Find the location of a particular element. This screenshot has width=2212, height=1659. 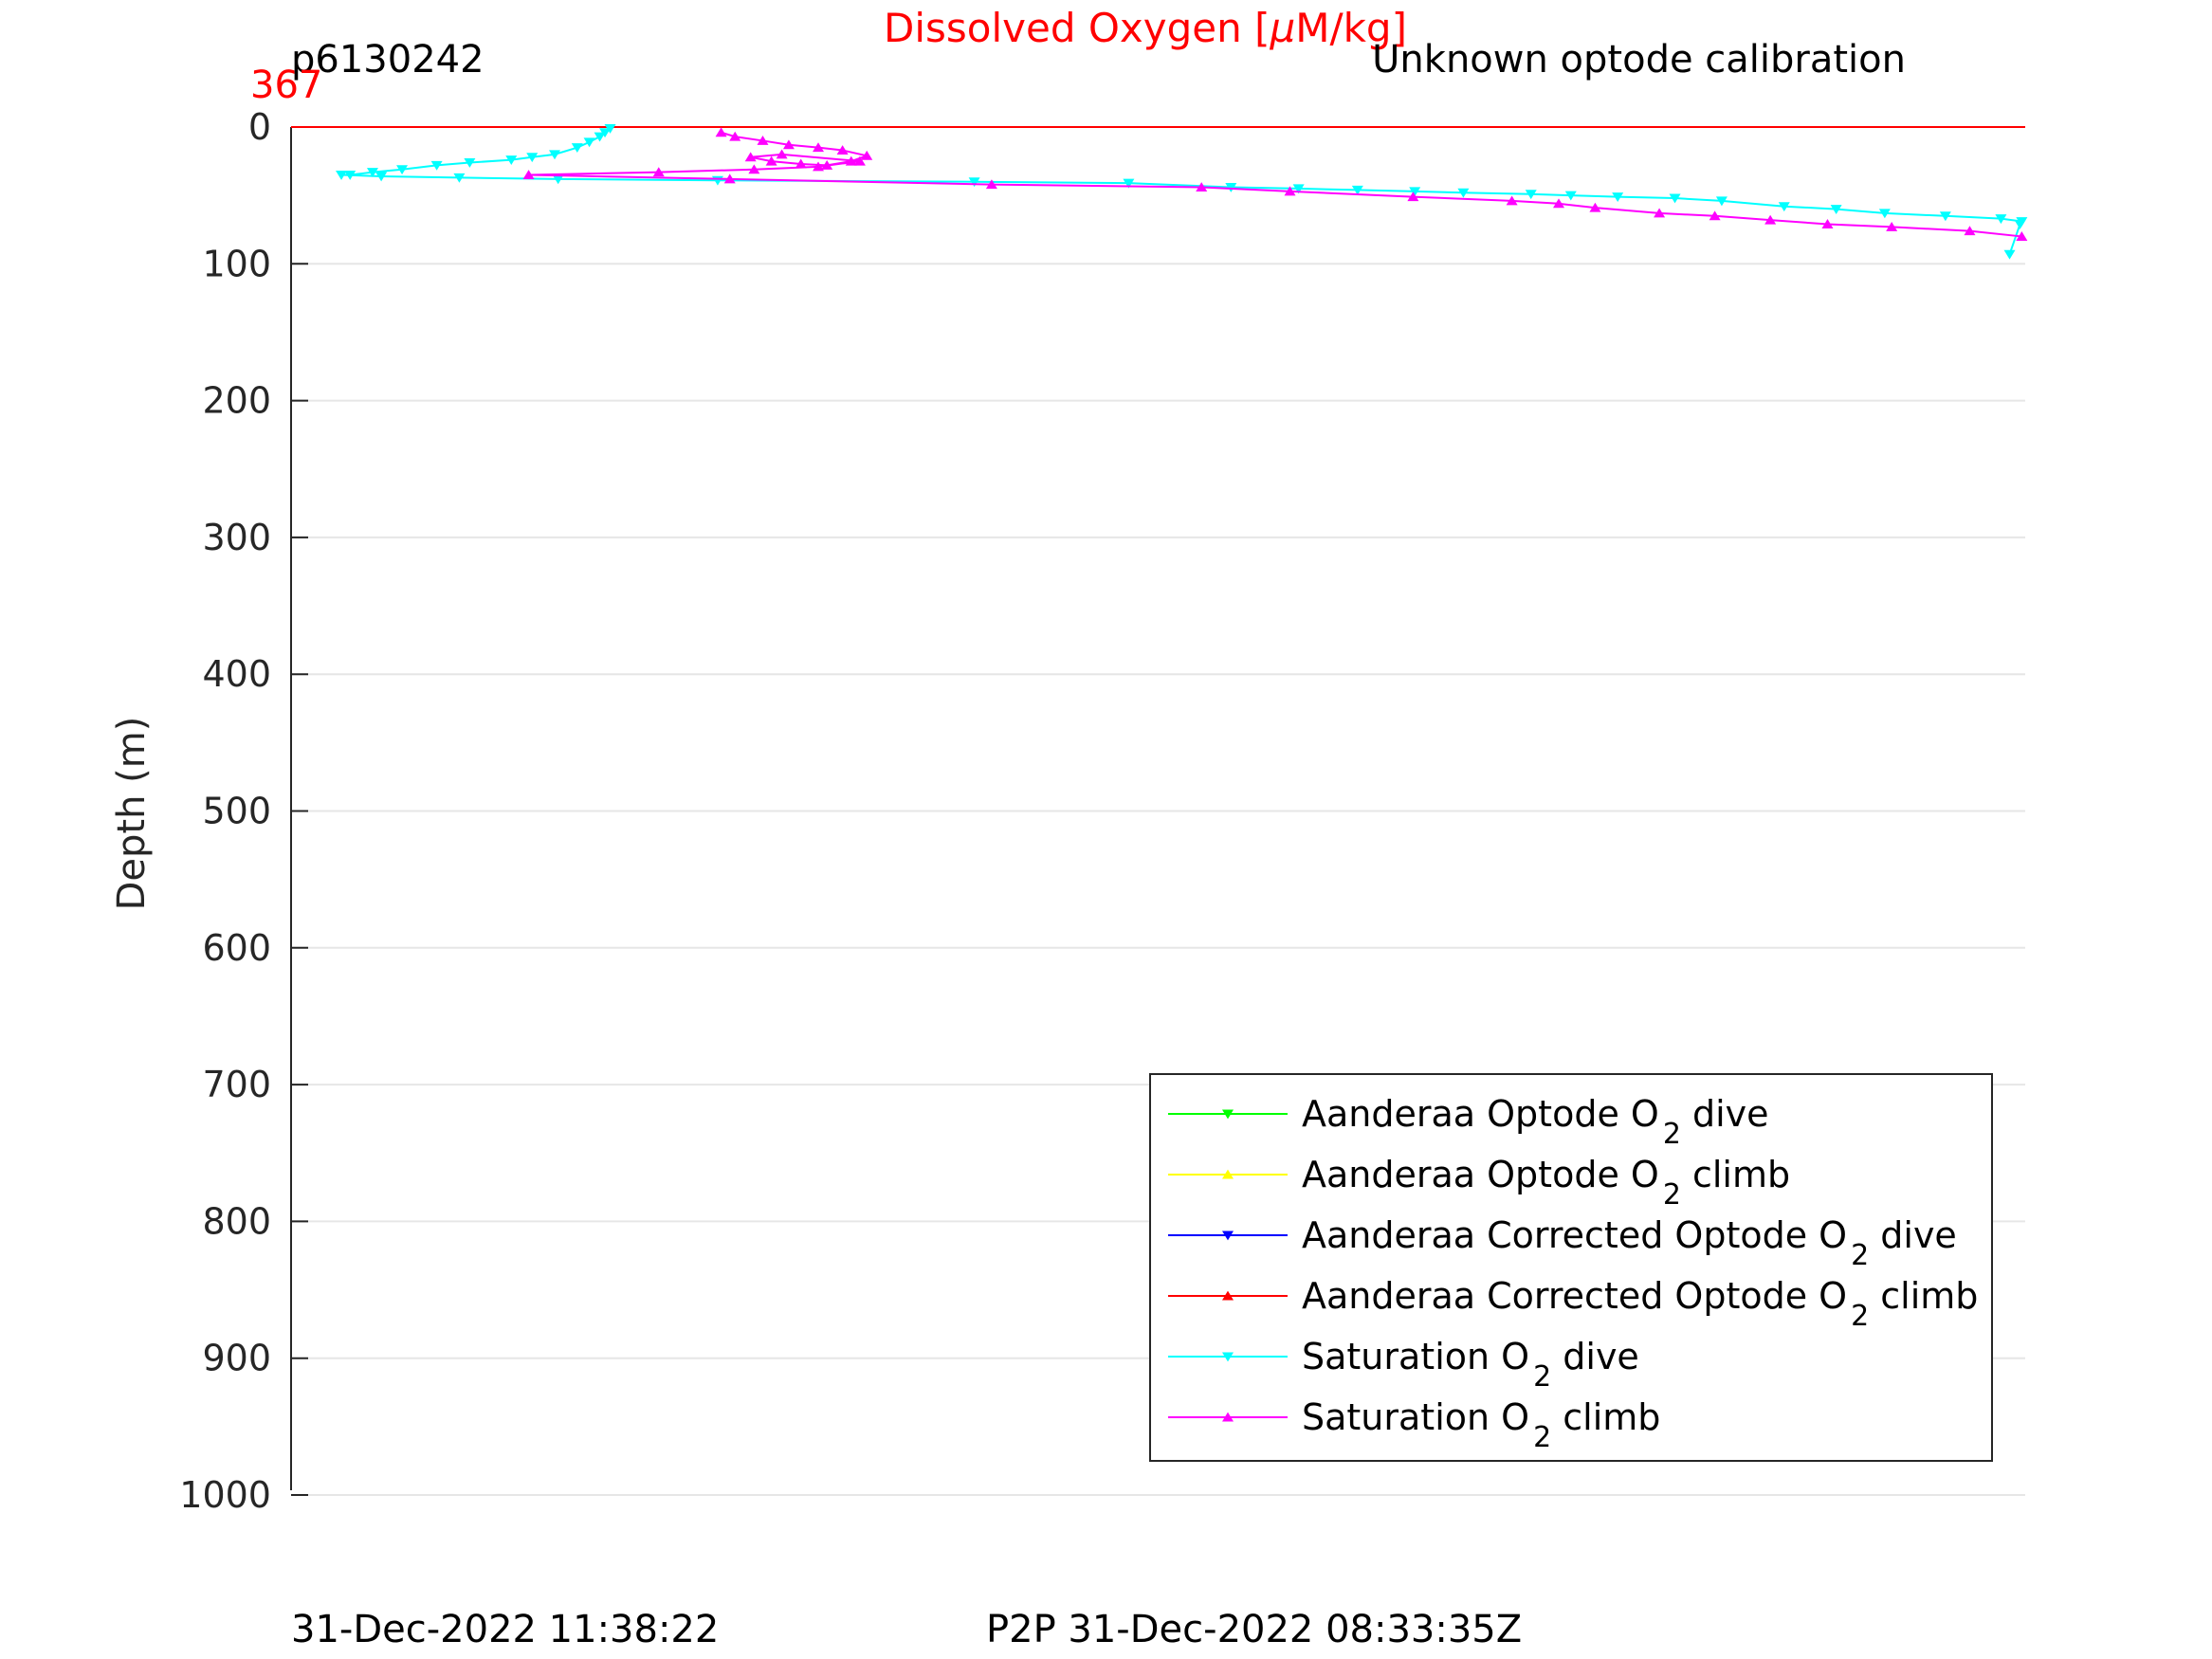

p2p-timestamp: P2P 31-Dec-2022 08:33:35Z is located at coordinates (1254, 1629).